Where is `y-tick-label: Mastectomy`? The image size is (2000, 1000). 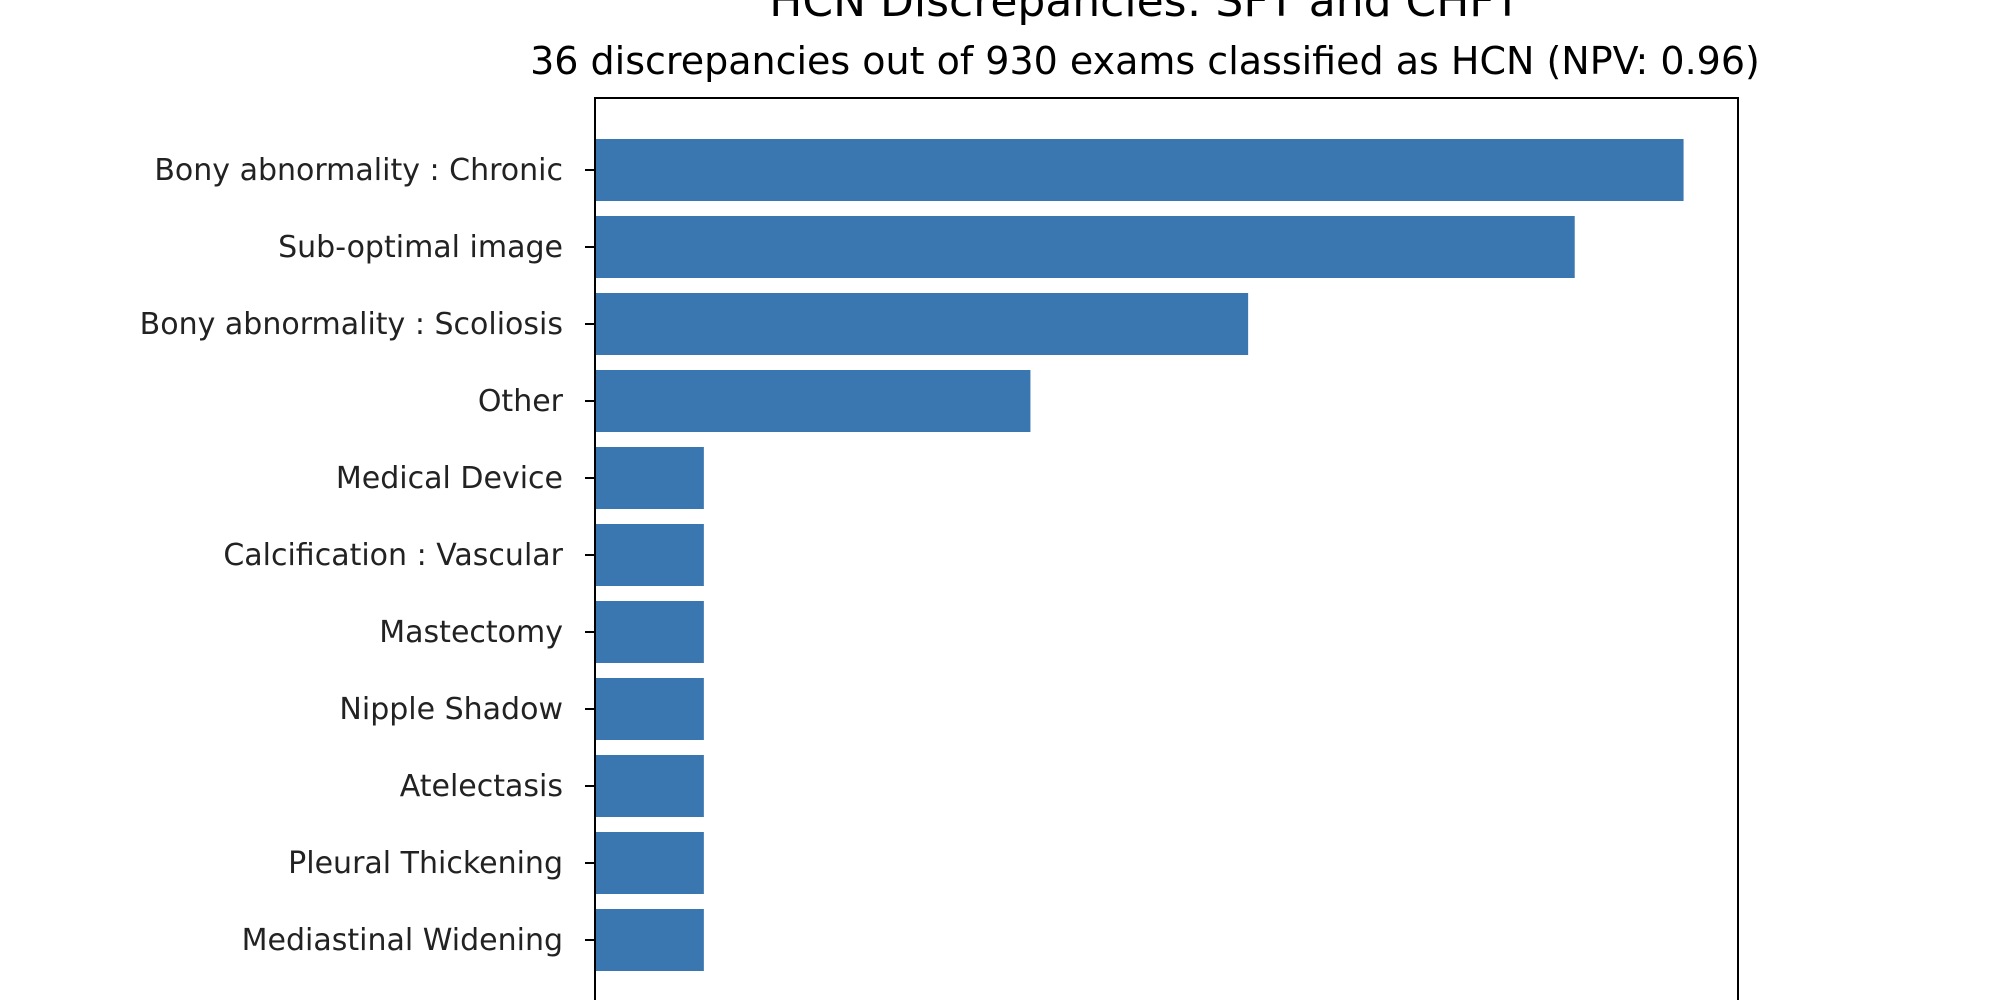 y-tick-label: Mastectomy is located at coordinates (471, 632).